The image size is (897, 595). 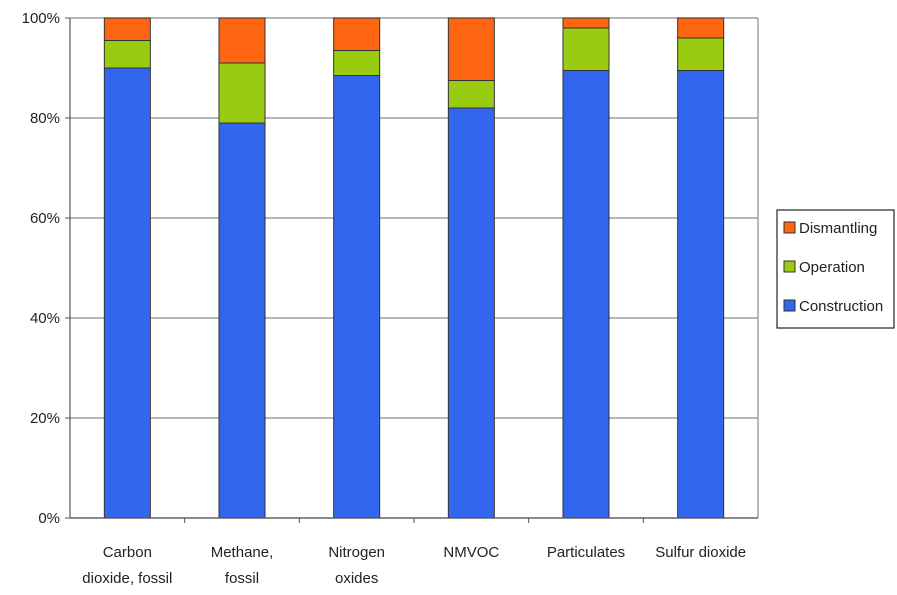 I want to click on y-tick-label: 0%, so click(x=49, y=518).